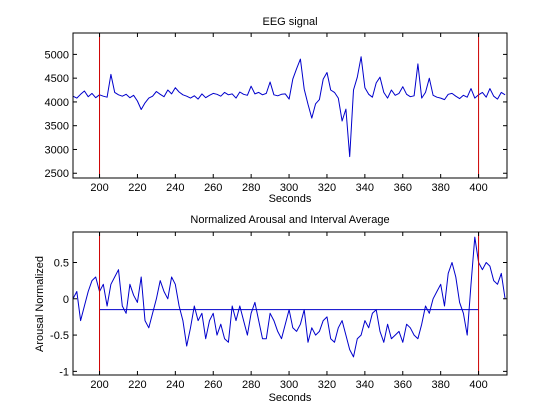  Describe the element at coordinates (57, 79) in the screenshot. I see `y-tick-label: 4500` at that location.